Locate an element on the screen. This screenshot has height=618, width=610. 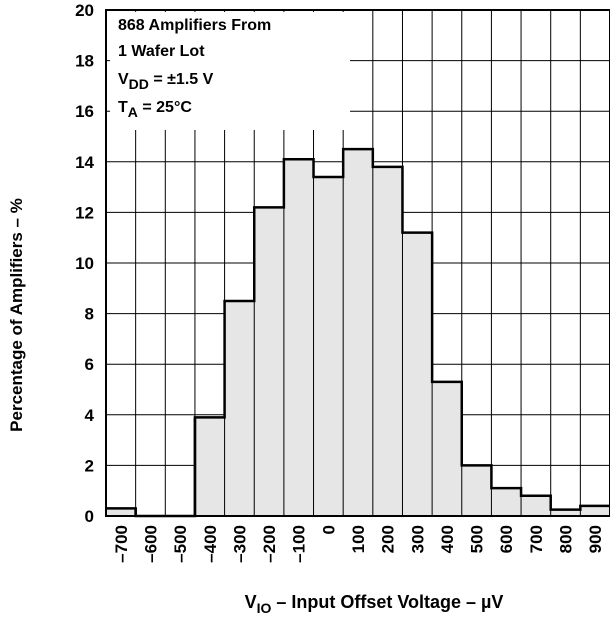
y-tick-label: 8 is located at coordinates (89, 314).